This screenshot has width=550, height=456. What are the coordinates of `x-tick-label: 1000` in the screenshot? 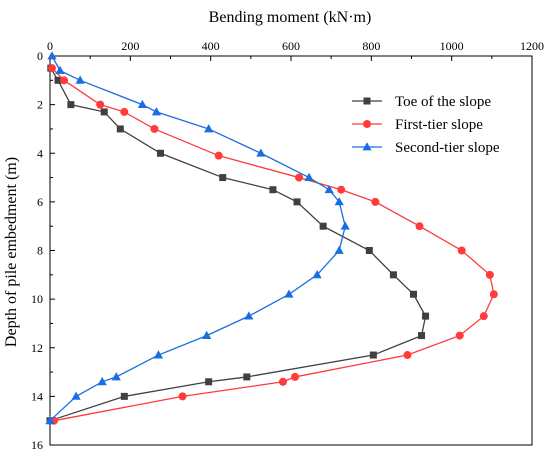 It's located at (452, 46).